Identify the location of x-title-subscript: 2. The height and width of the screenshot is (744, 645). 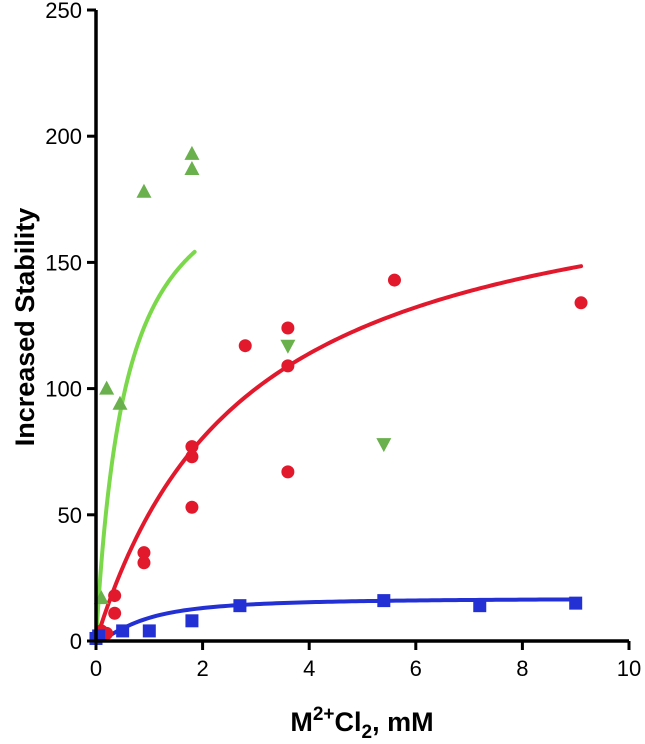
(367, 732).